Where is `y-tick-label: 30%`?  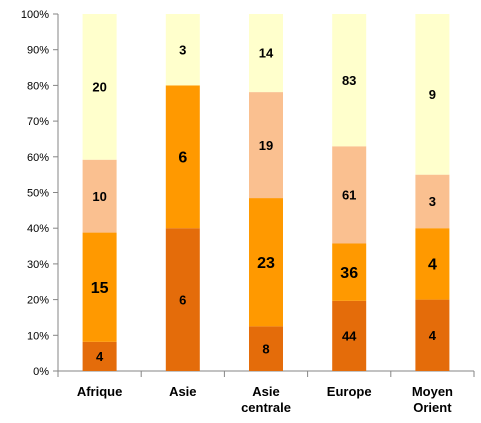 y-tick-label: 30% is located at coordinates (38, 265).